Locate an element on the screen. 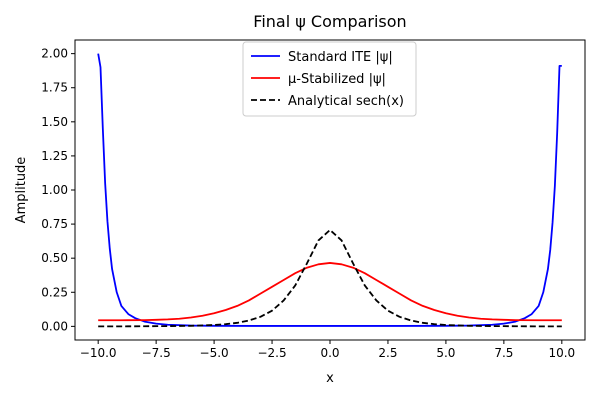 Image resolution: width=600 pixels, height=404 pixels. x-tick-label: −7.5 is located at coordinates (156, 353).